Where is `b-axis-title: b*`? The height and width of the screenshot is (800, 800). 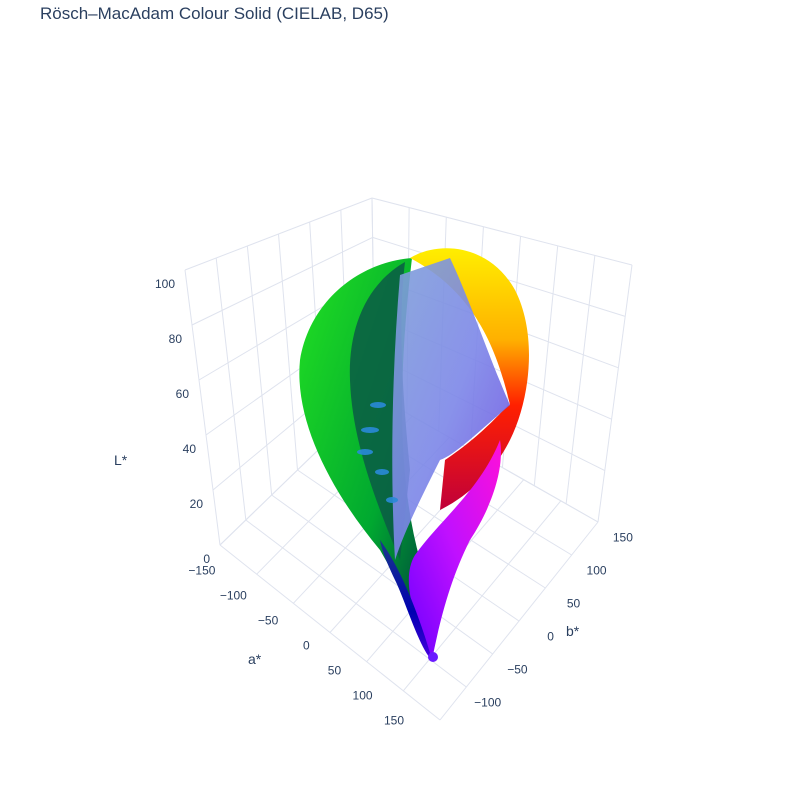
b-axis-title: b* is located at coordinates (573, 631).